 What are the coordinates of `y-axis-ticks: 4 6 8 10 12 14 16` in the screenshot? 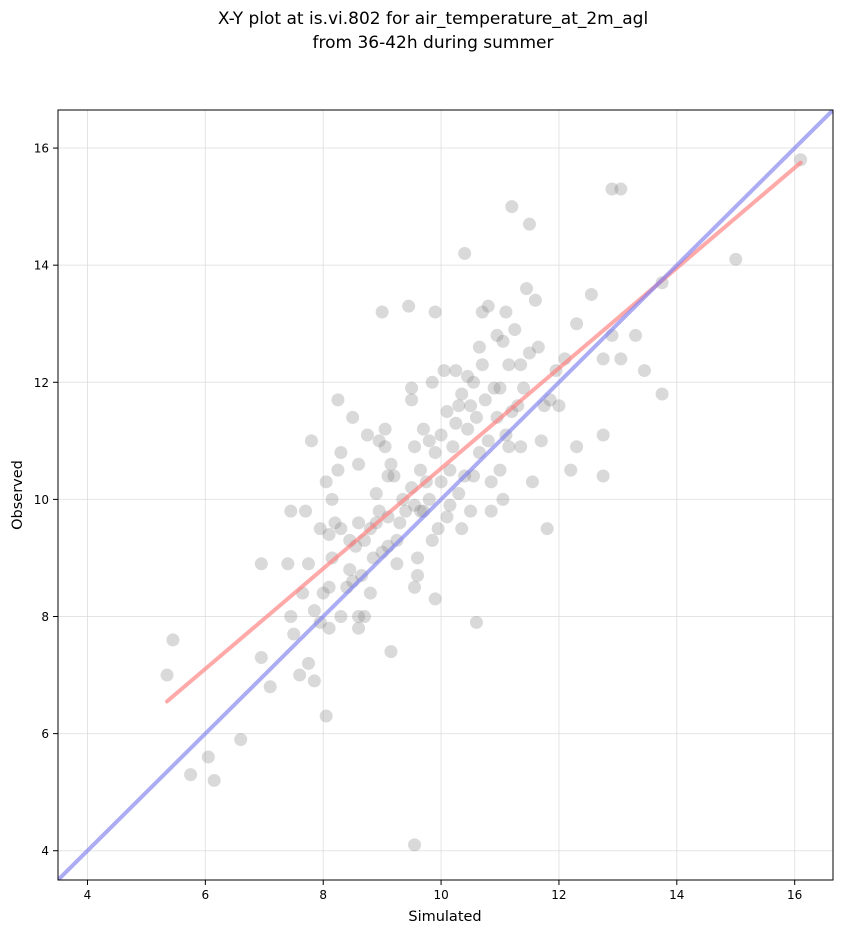 It's located at (46, 500).